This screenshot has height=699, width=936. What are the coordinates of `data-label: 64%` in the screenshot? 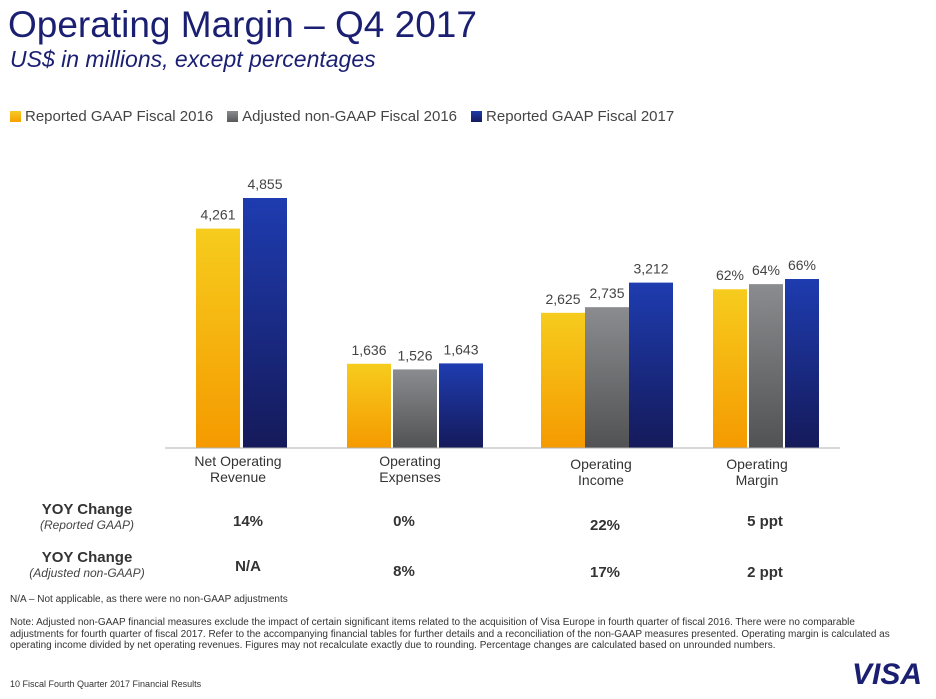 It's located at (766, 270).